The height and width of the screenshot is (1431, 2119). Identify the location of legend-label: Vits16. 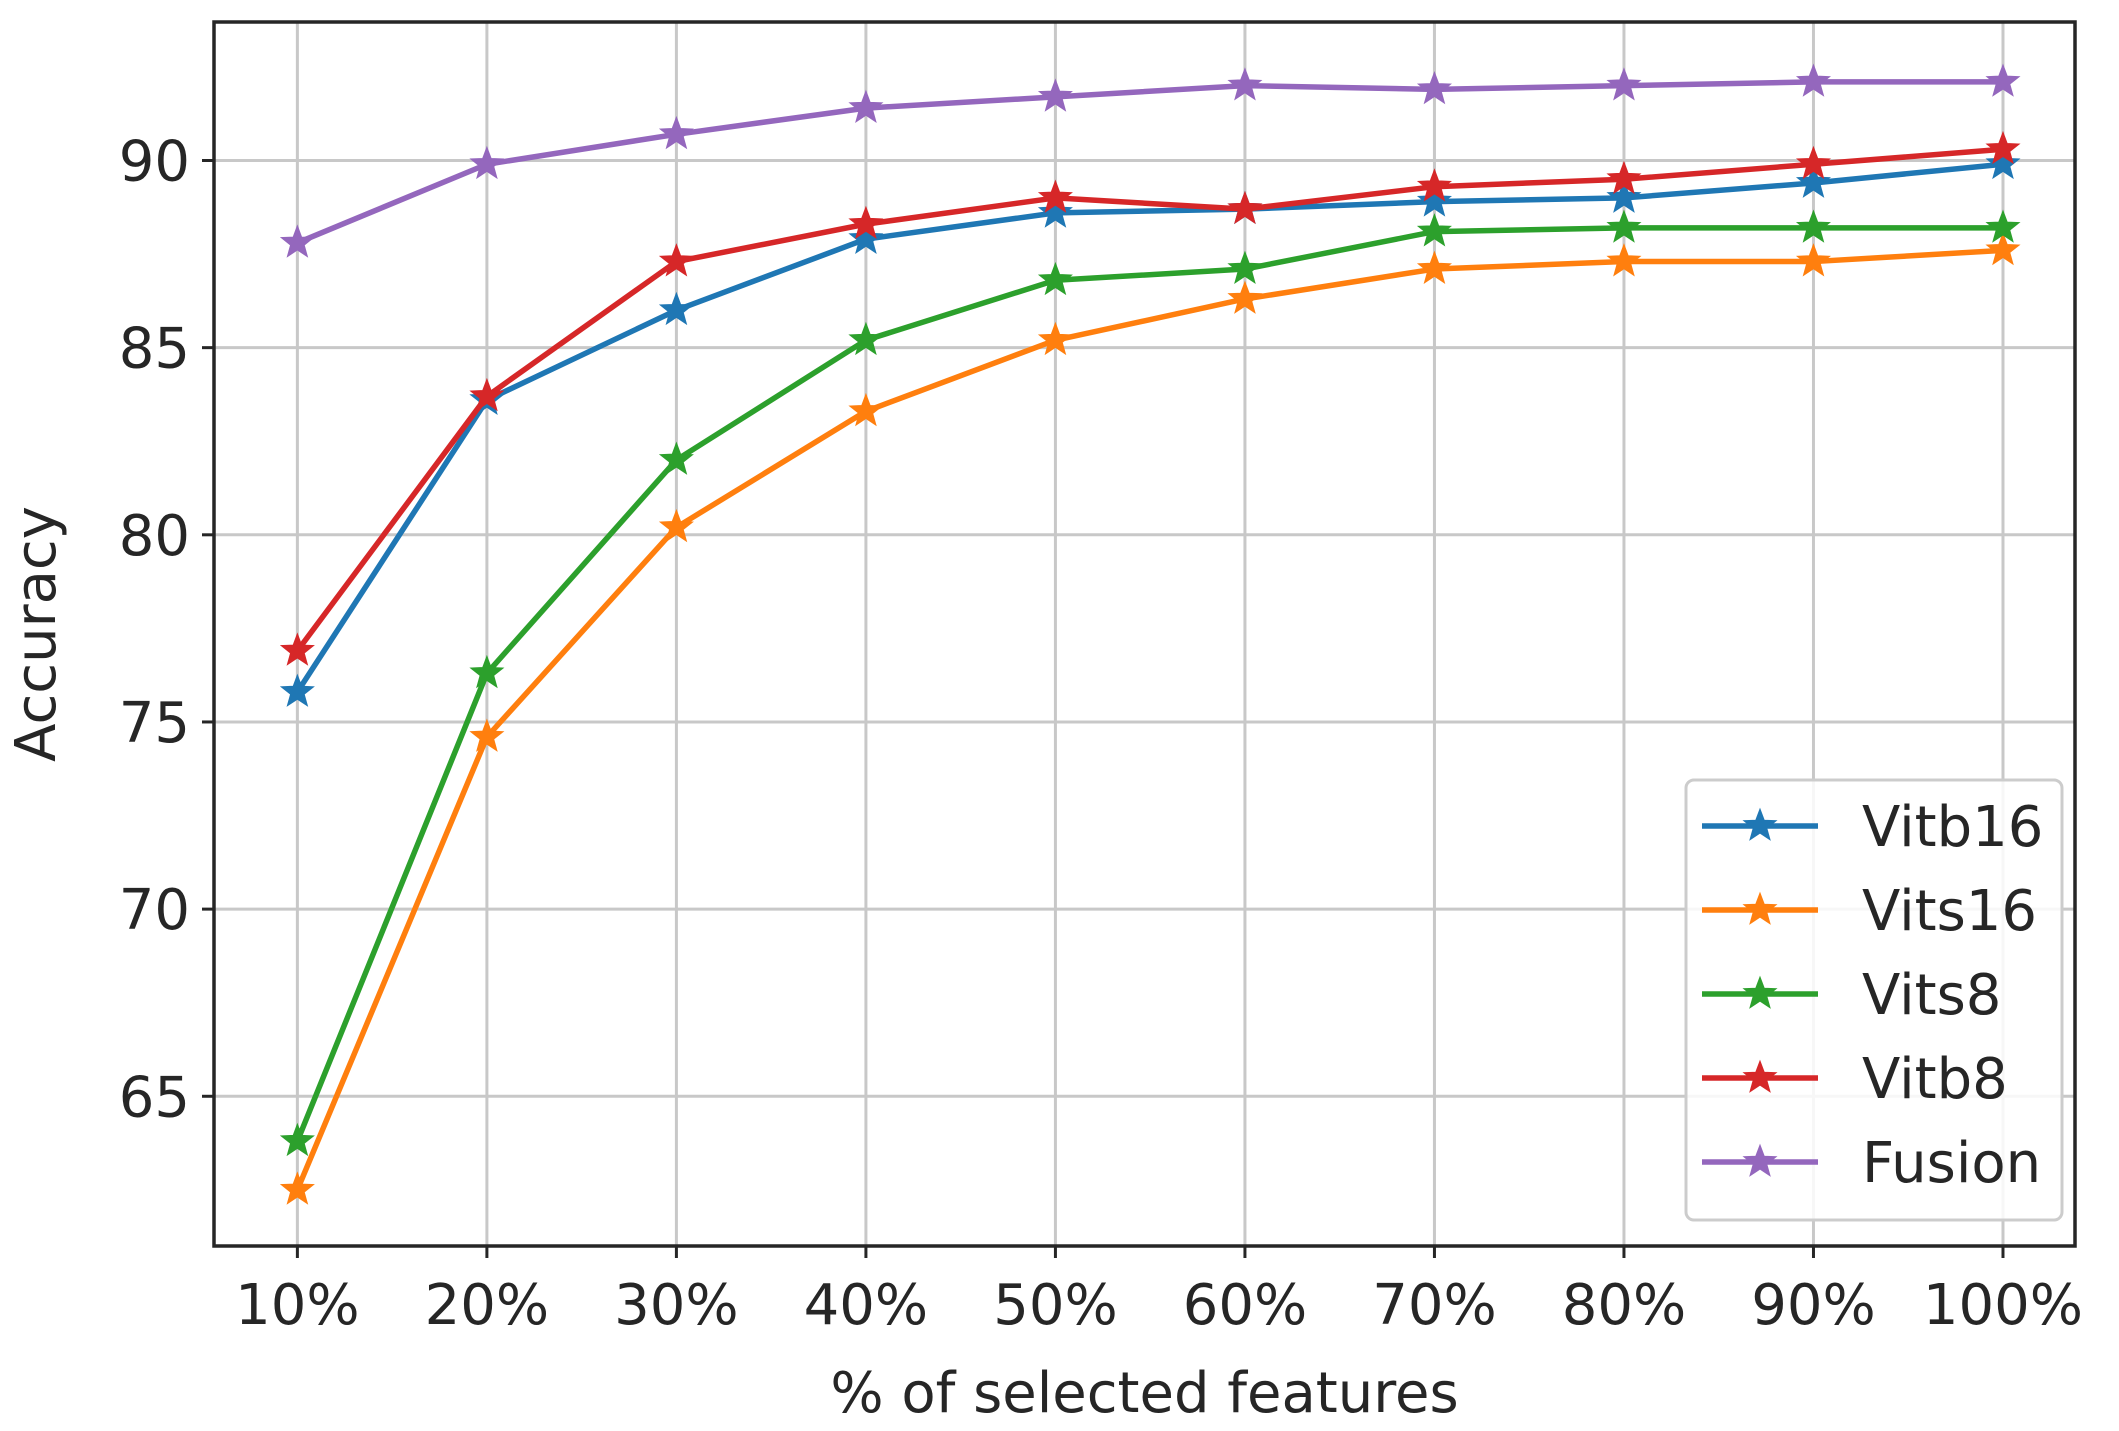
(1949, 911).